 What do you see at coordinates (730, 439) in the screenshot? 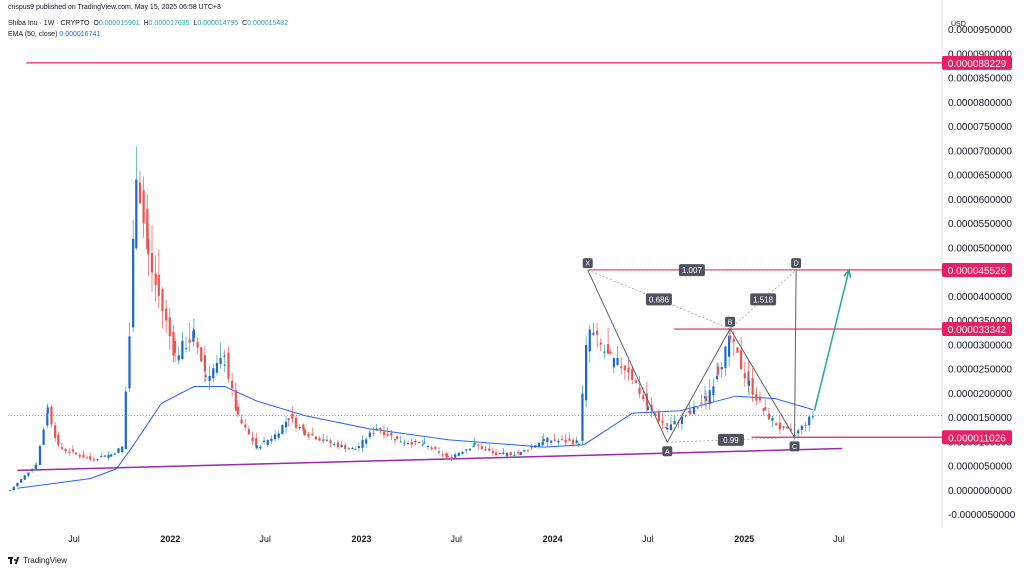
I see `ratio-tag` at bounding box center [730, 439].